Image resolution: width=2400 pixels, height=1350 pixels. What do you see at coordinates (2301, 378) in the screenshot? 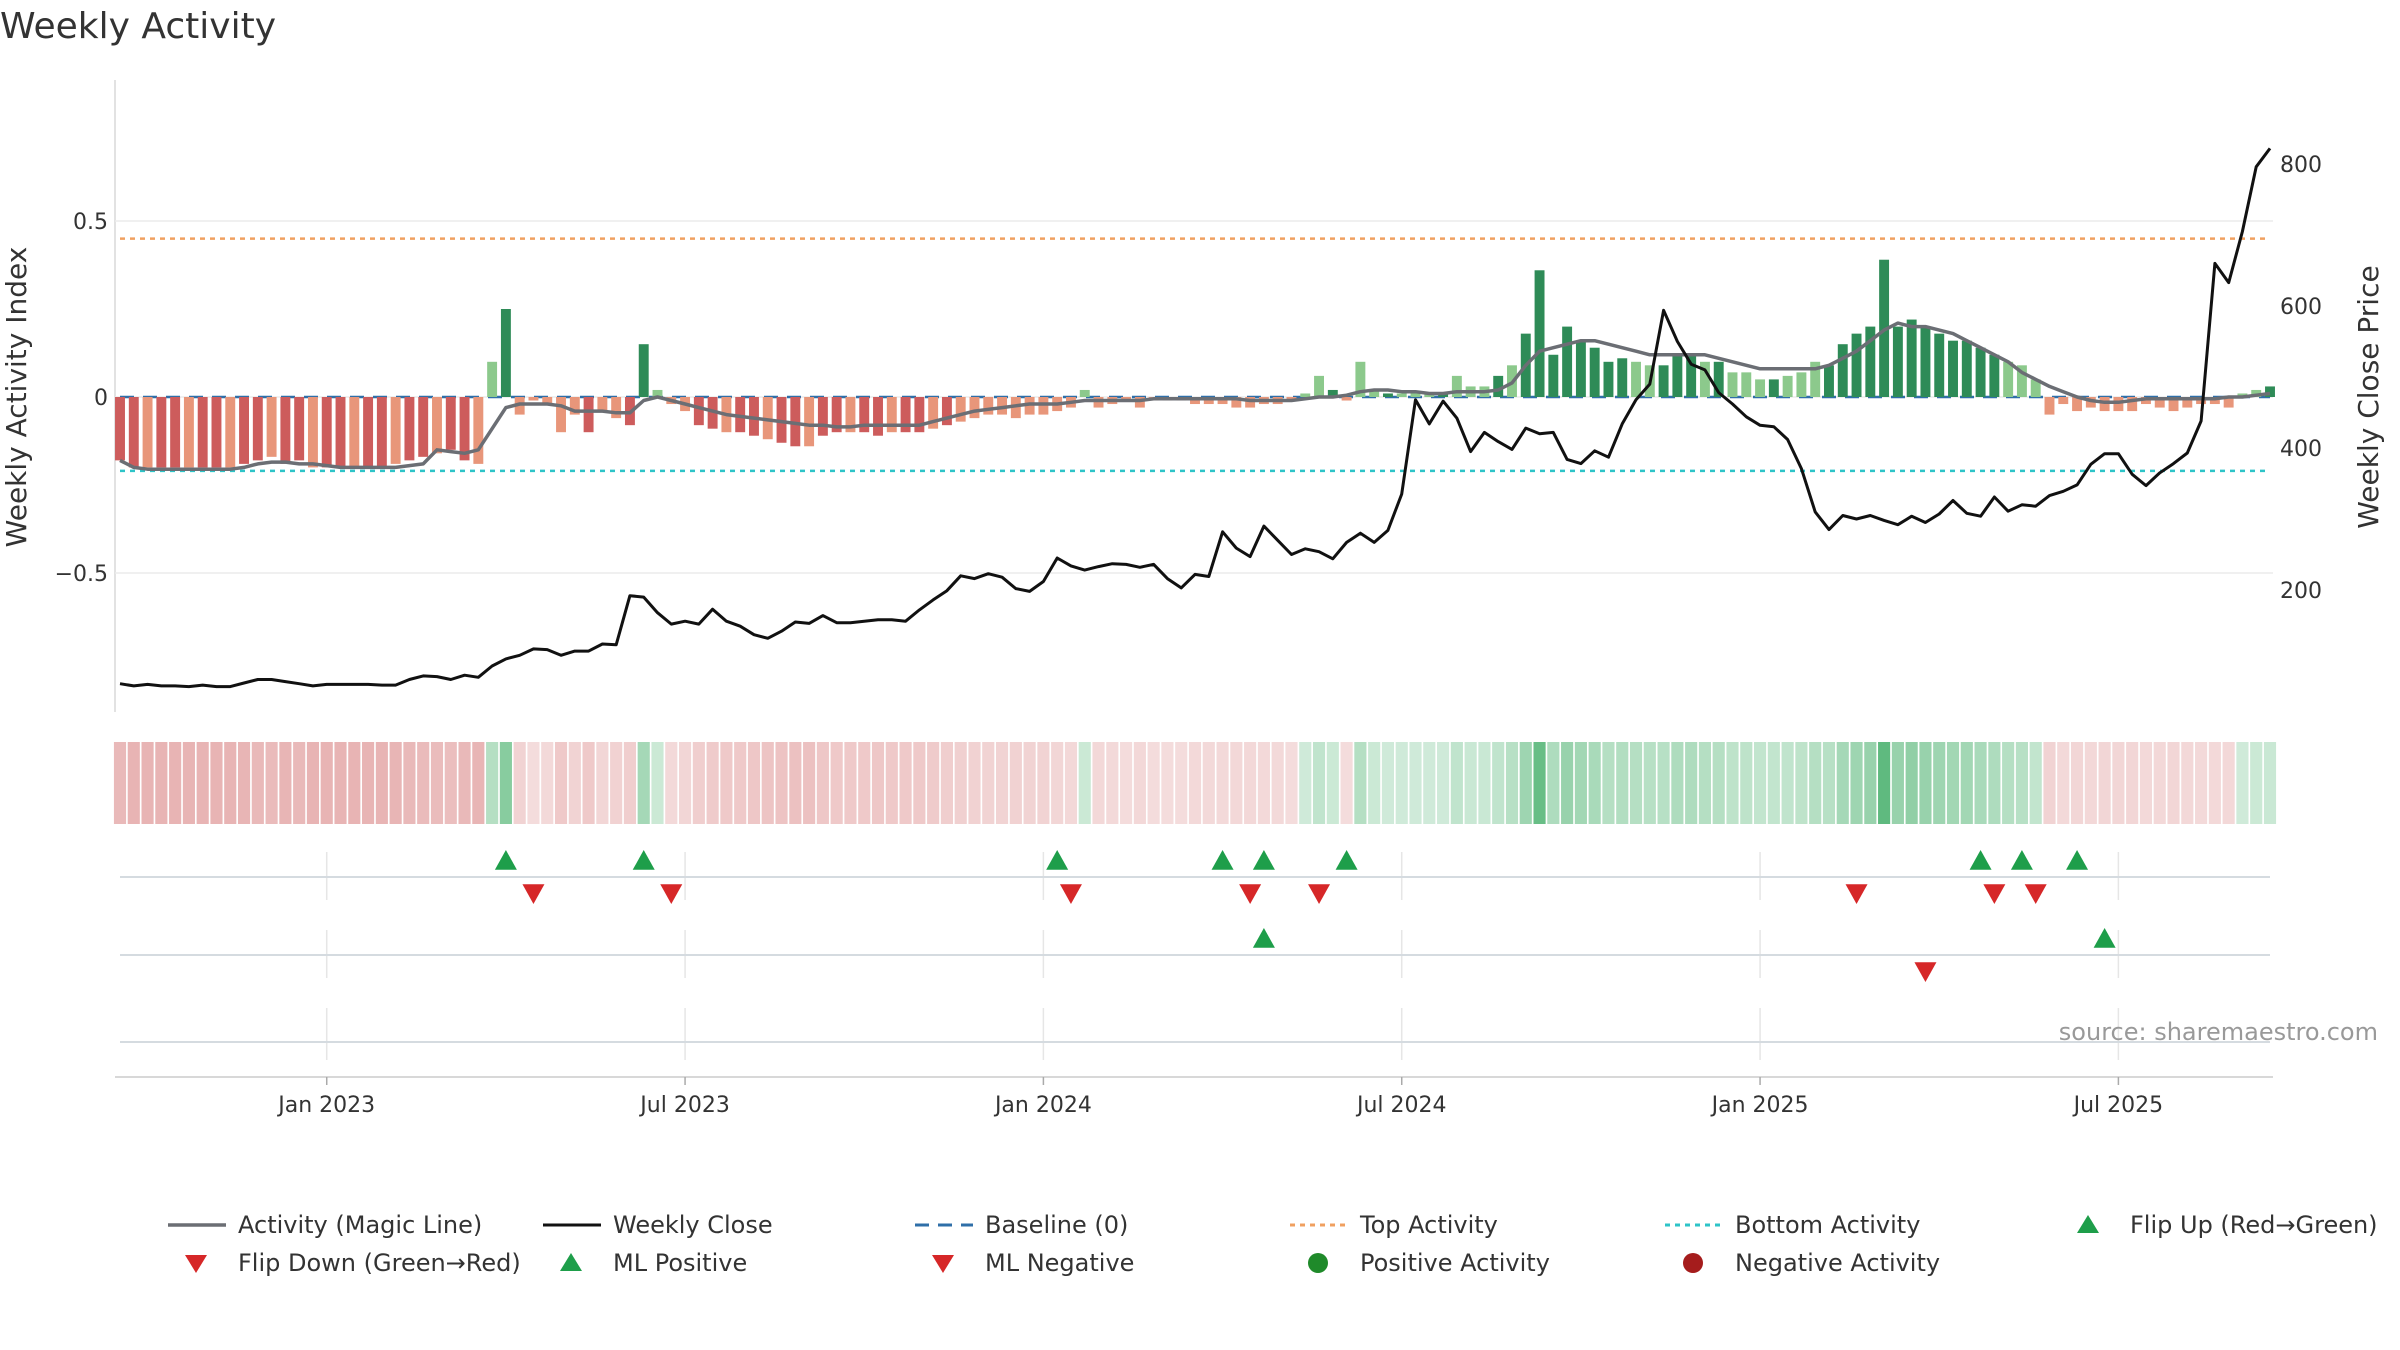
I see `y-axis-right-ticks: 800 600 400 200` at bounding box center [2301, 378].